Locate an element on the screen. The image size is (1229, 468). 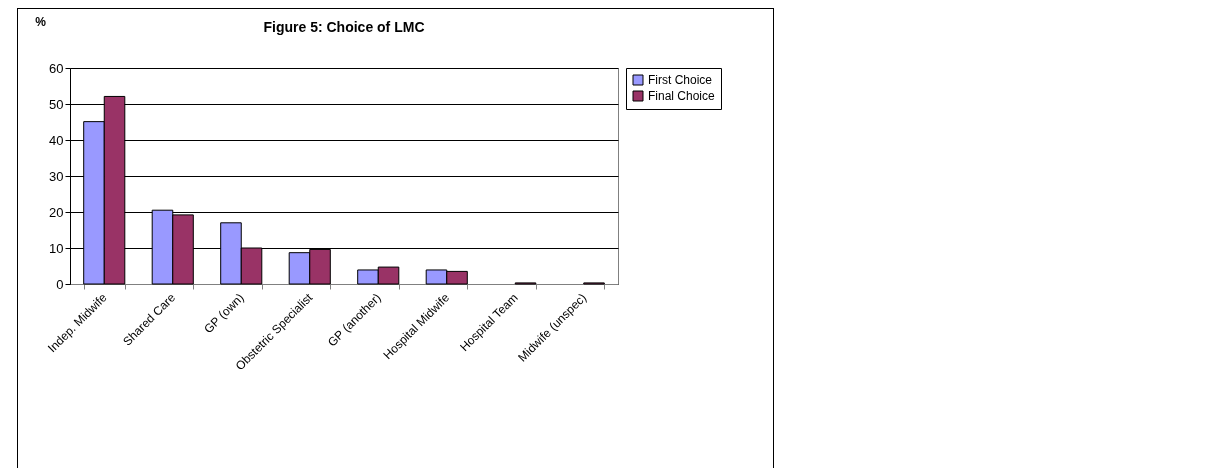
y-tick-label: 30 is located at coordinates (56, 176).